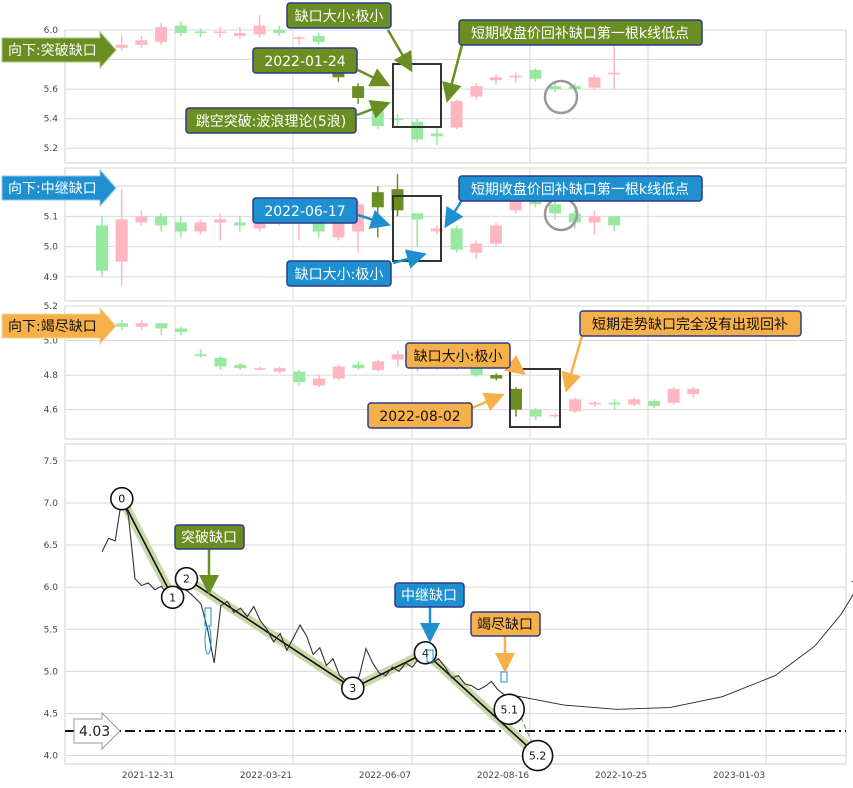 Image resolution: width=853 pixels, height=788 pixels. I want to click on continuation-tag: 向下:中继缺口, so click(59, 188).